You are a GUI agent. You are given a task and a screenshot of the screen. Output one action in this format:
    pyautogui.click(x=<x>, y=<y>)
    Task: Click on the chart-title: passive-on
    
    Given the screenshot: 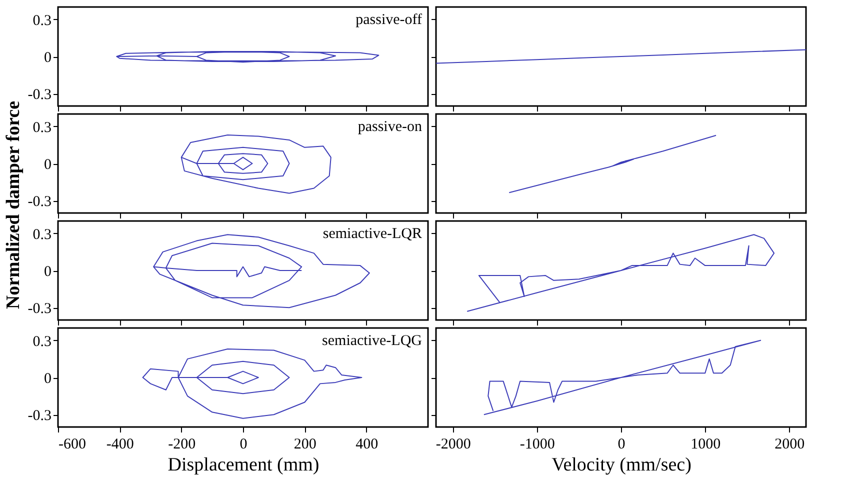 What is the action you would take?
    pyautogui.click(x=390, y=127)
    